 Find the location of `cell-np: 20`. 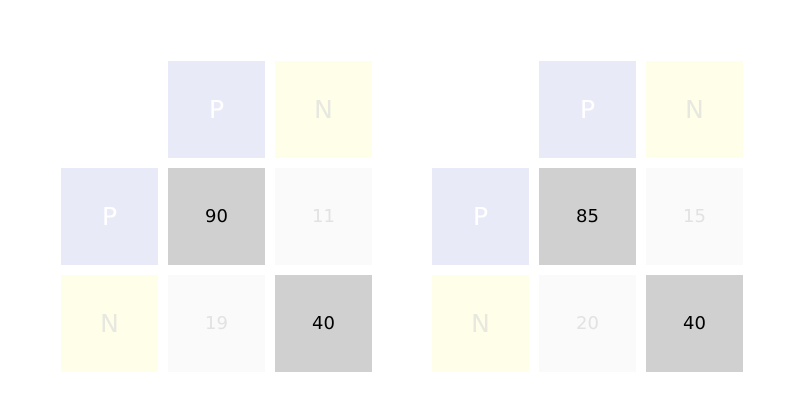

cell-np: 20 is located at coordinates (587, 323).